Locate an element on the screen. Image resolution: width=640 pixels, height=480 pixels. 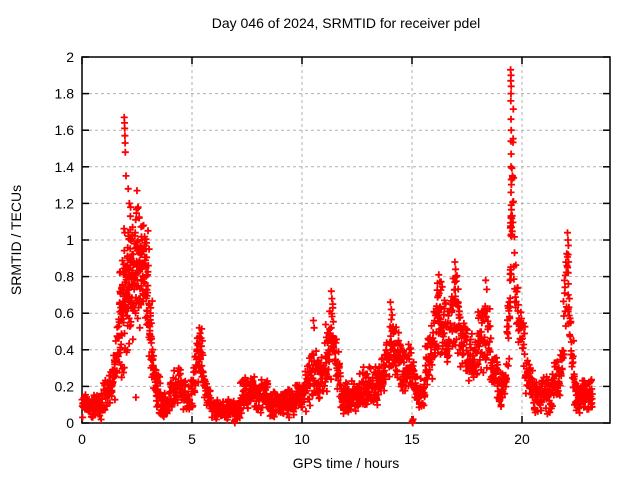
x-axis-label: GPS time / hours is located at coordinates (346, 463).